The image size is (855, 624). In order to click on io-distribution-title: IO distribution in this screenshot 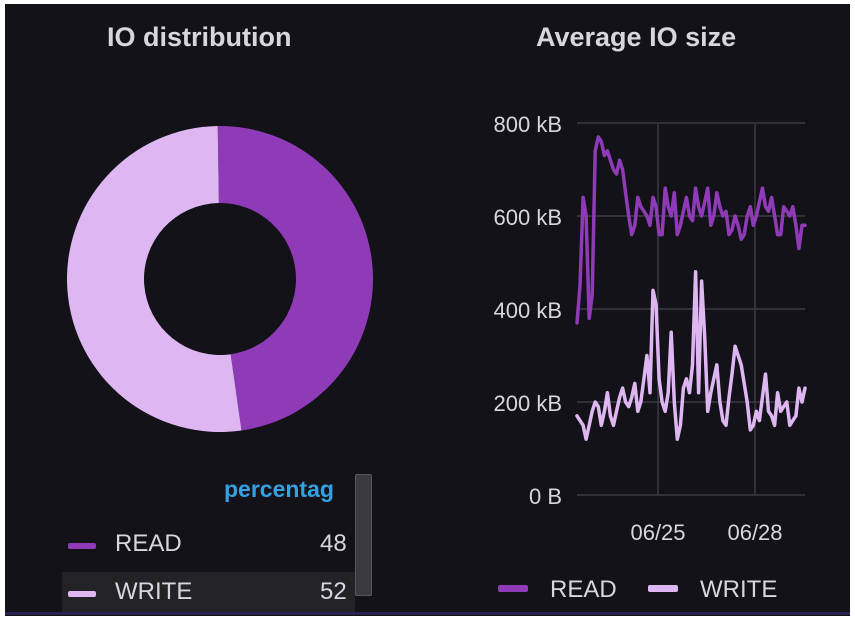, I will do `click(199, 37)`.